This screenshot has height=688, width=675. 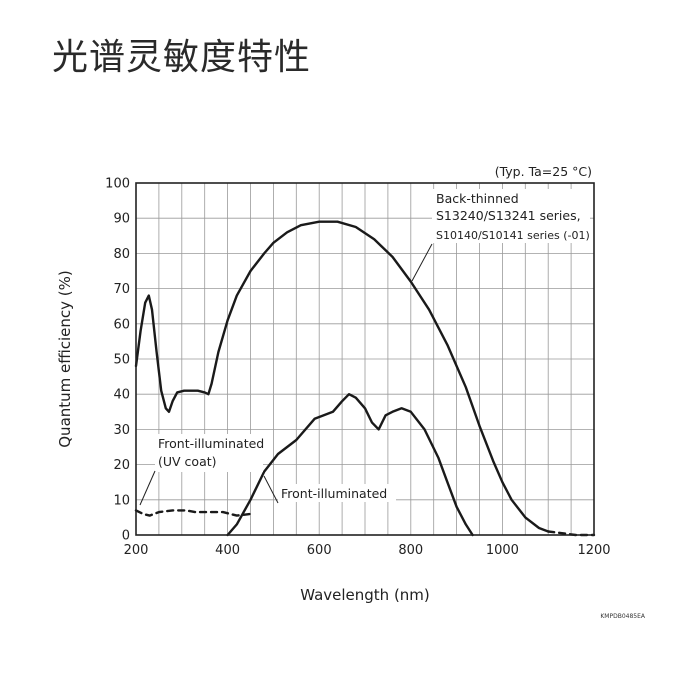 I want to click on x-tick-label: 200, so click(x=136, y=550).